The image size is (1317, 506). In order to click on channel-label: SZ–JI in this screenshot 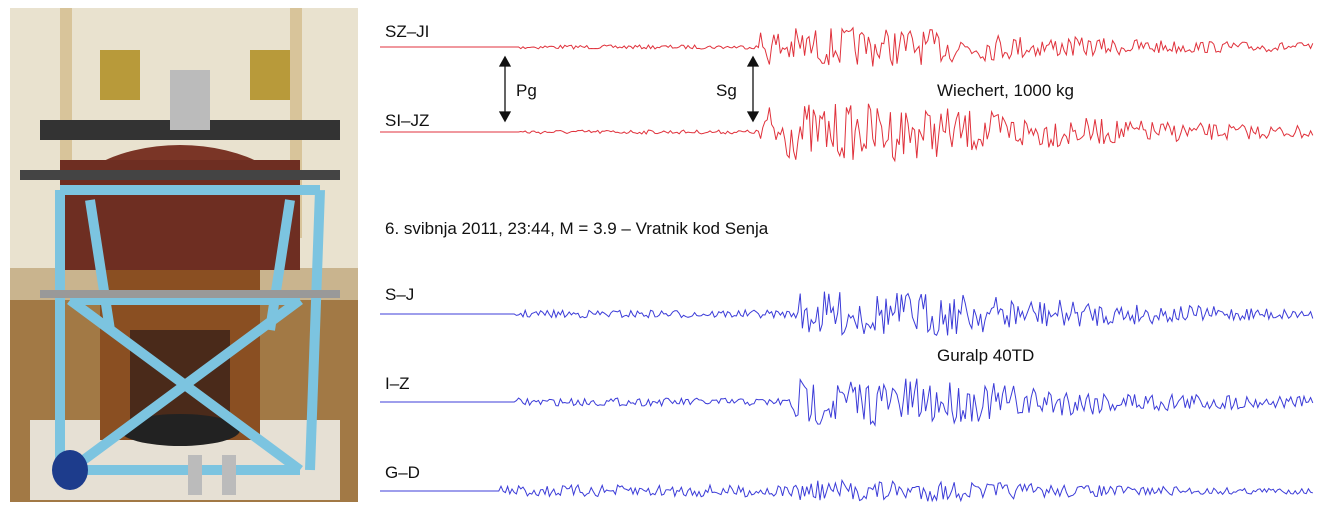, I will do `click(407, 31)`.